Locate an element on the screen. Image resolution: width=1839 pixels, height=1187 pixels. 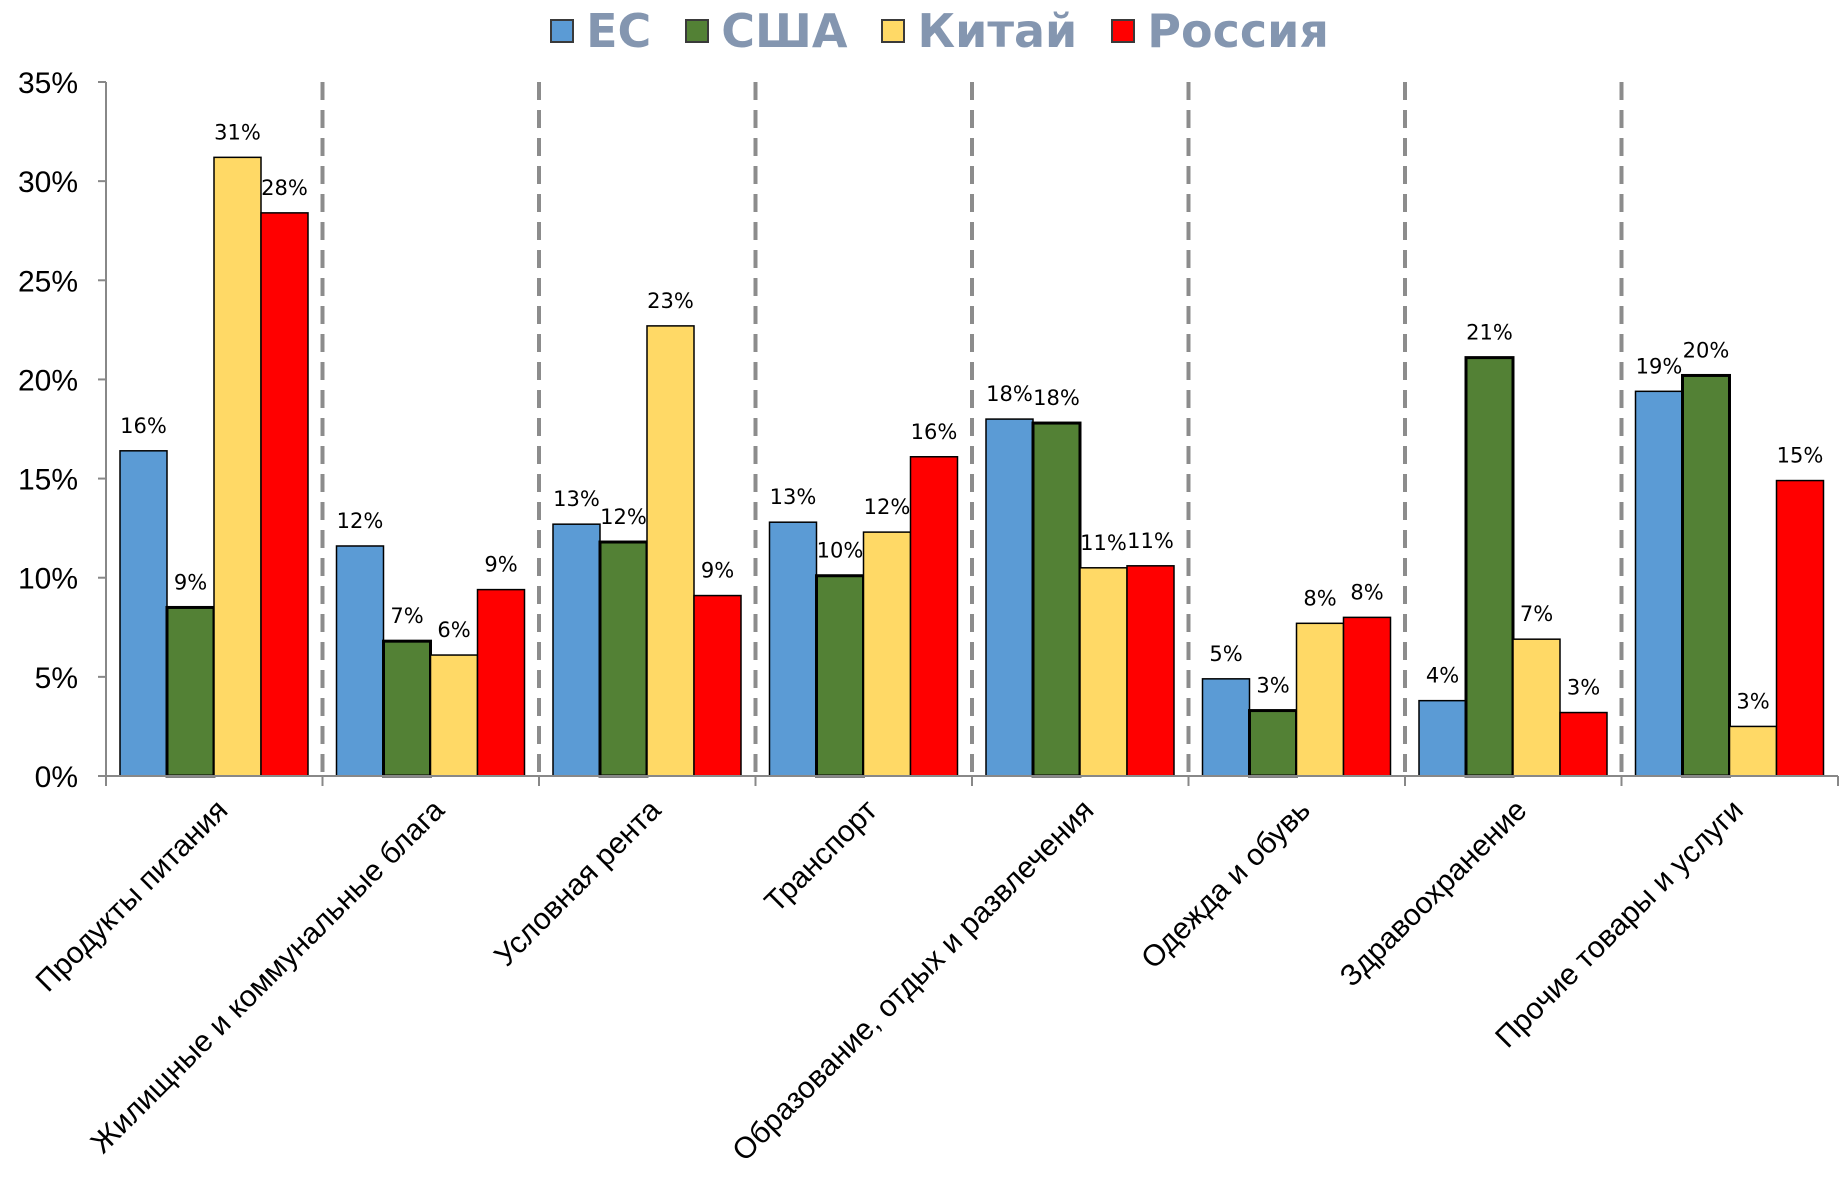
data-label: 31% is located at coordinates (237, 132).